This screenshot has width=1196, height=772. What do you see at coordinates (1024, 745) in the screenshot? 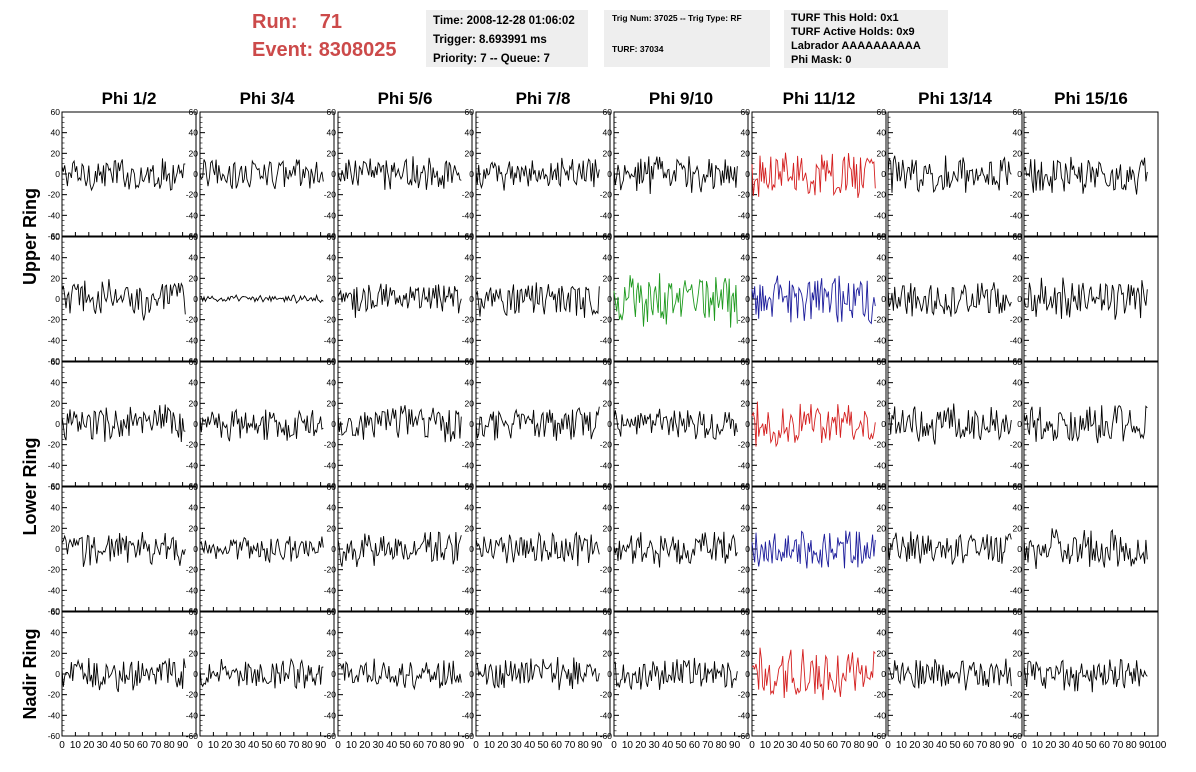
I see `x-tick-label: 0` at bounding box center [1024, 745].